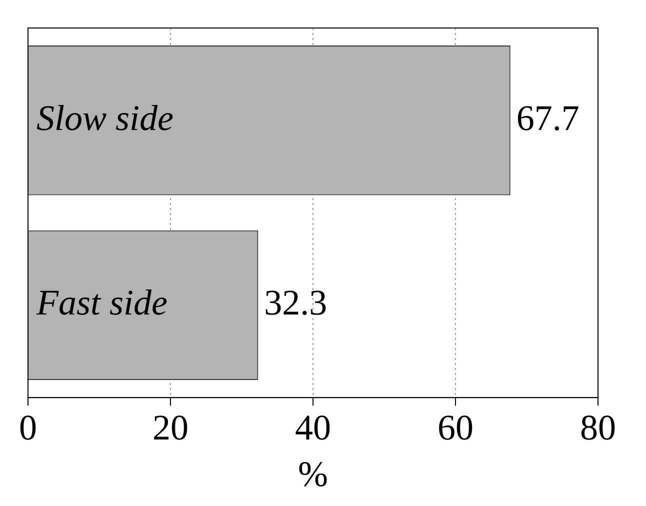 This screenshot has width=646, height=506. What do you see at coordinates (313, 428) in the screenshot?
I see `x-tick-label: 40` at bounding box center [313, 428].